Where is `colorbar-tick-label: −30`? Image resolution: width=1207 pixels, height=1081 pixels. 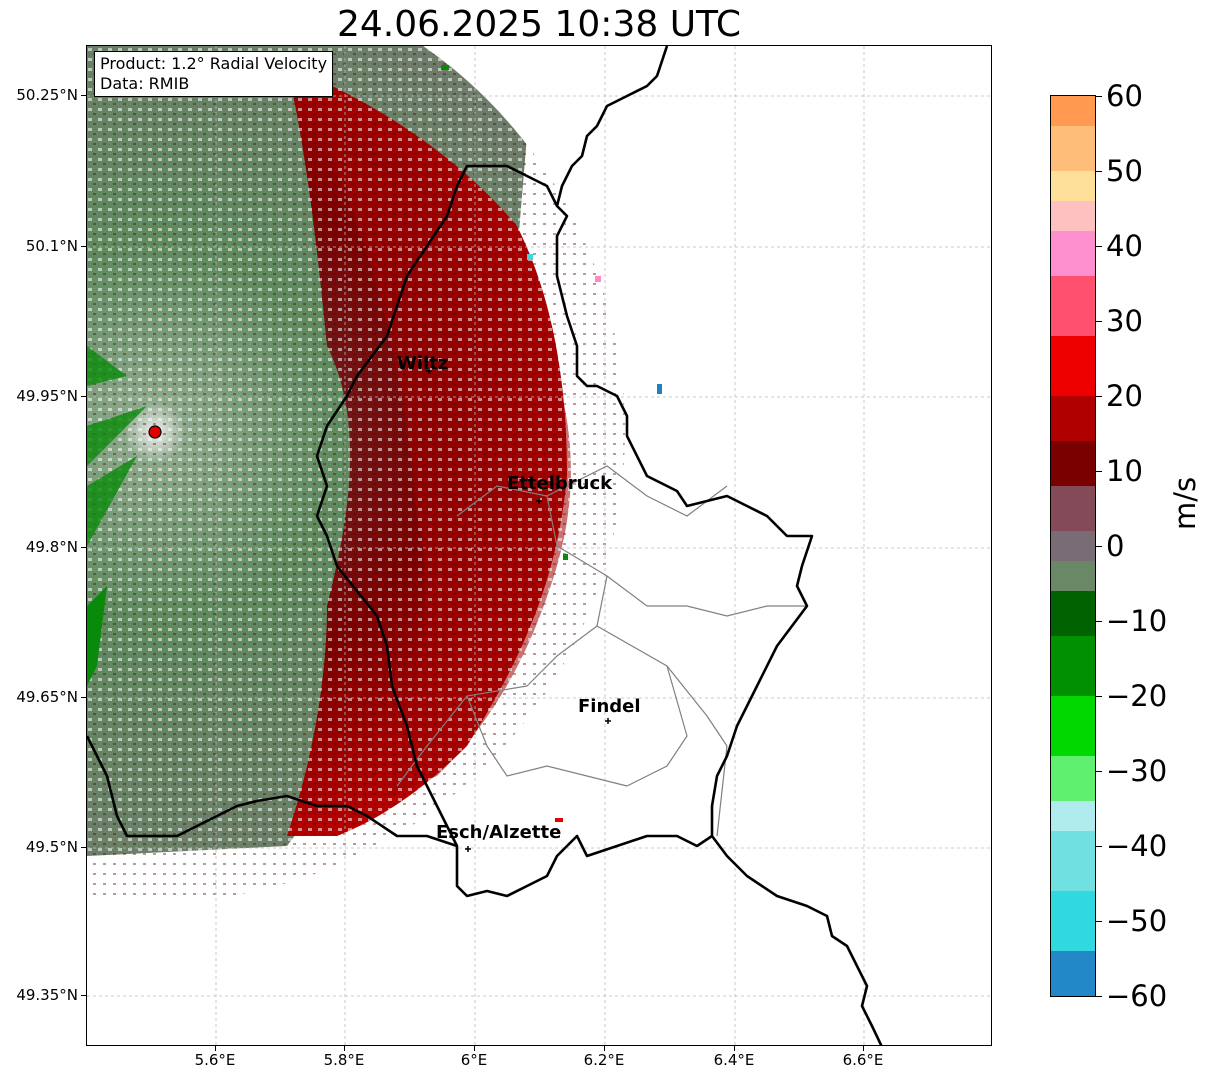
colorbar-tick-label: −30 is located at coordinates (1137, 771).